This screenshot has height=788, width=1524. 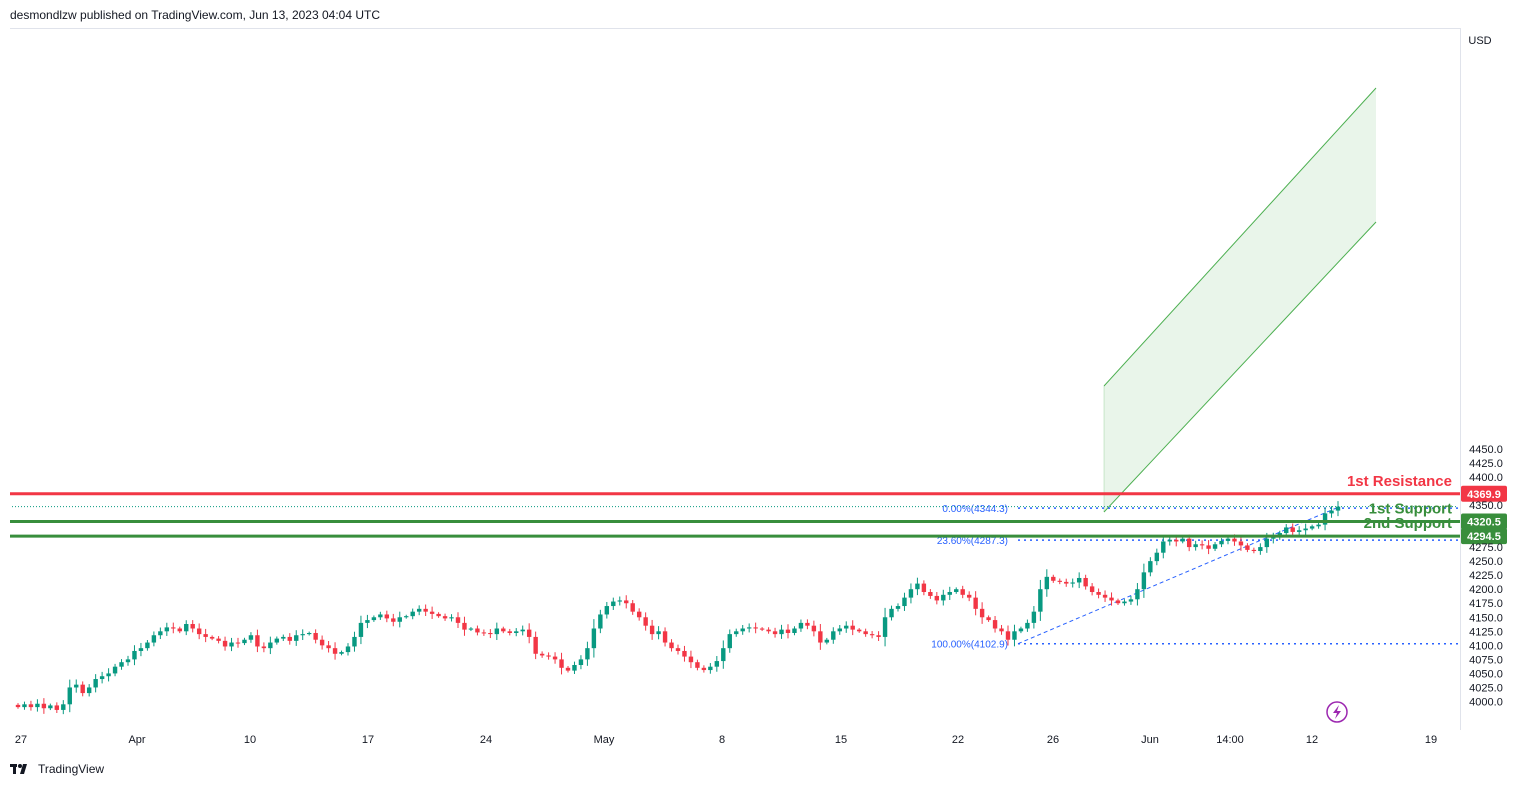 I want to click on fib-trend-line, so click(x=1177, y=576).